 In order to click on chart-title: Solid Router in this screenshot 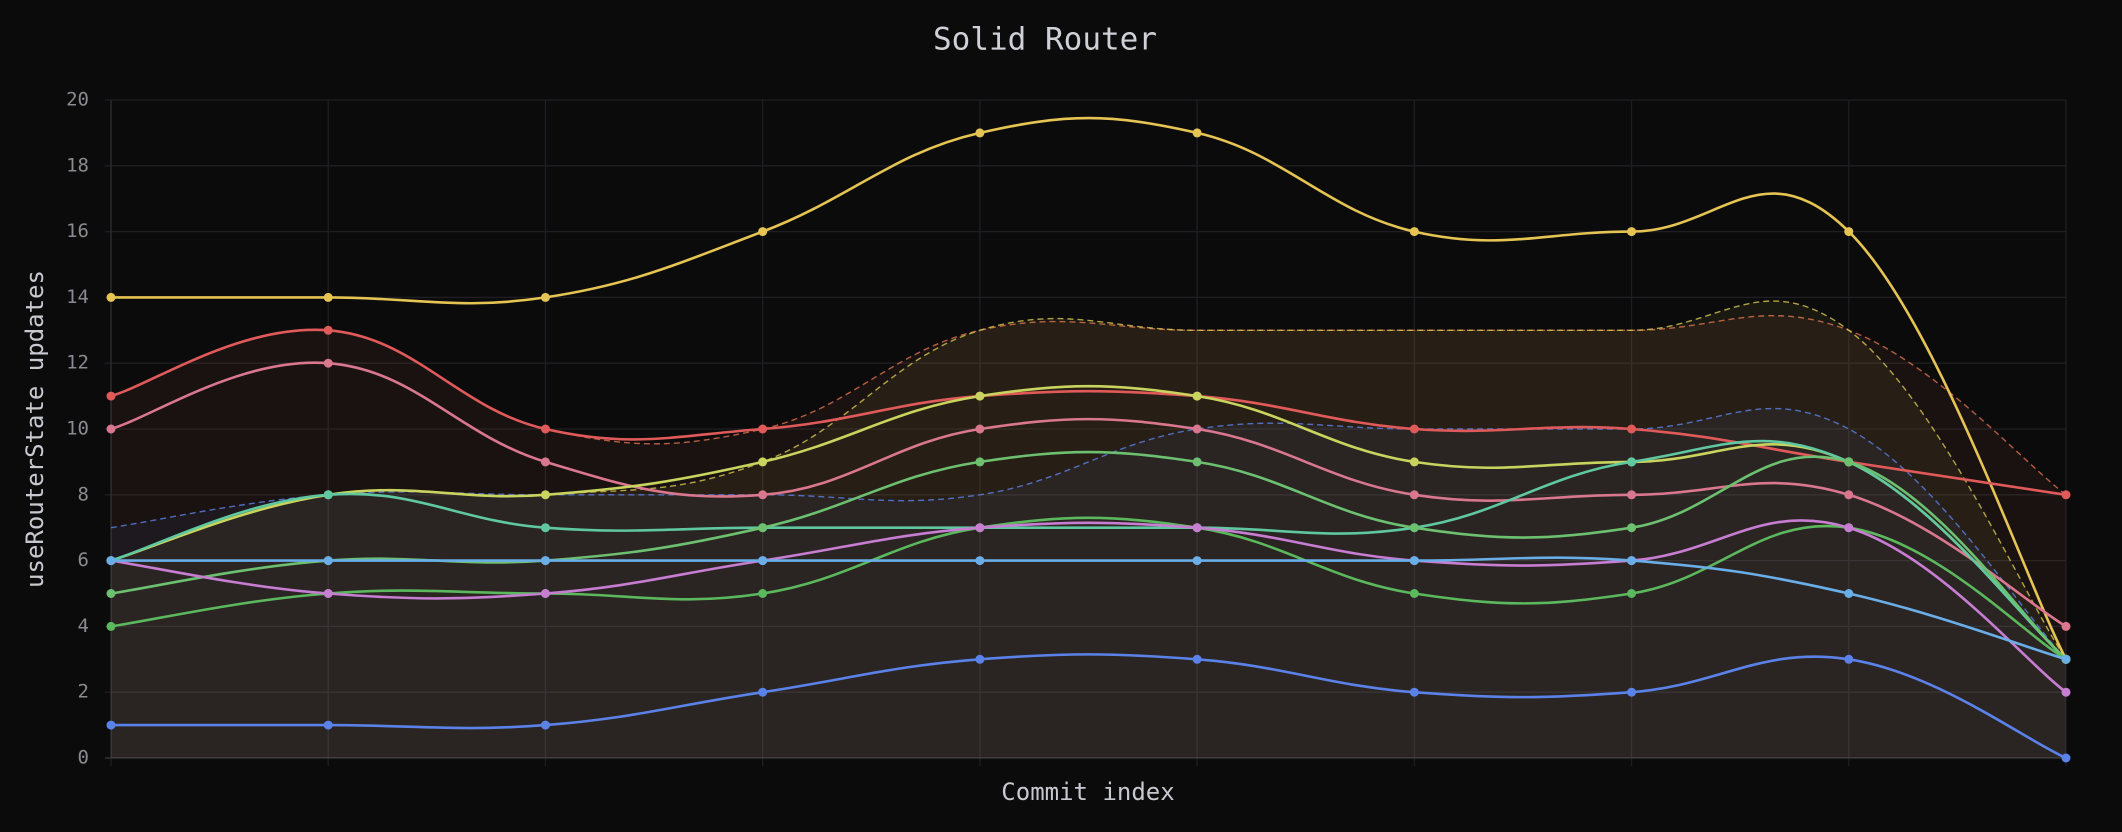, I will do `click(1045, 40)`.